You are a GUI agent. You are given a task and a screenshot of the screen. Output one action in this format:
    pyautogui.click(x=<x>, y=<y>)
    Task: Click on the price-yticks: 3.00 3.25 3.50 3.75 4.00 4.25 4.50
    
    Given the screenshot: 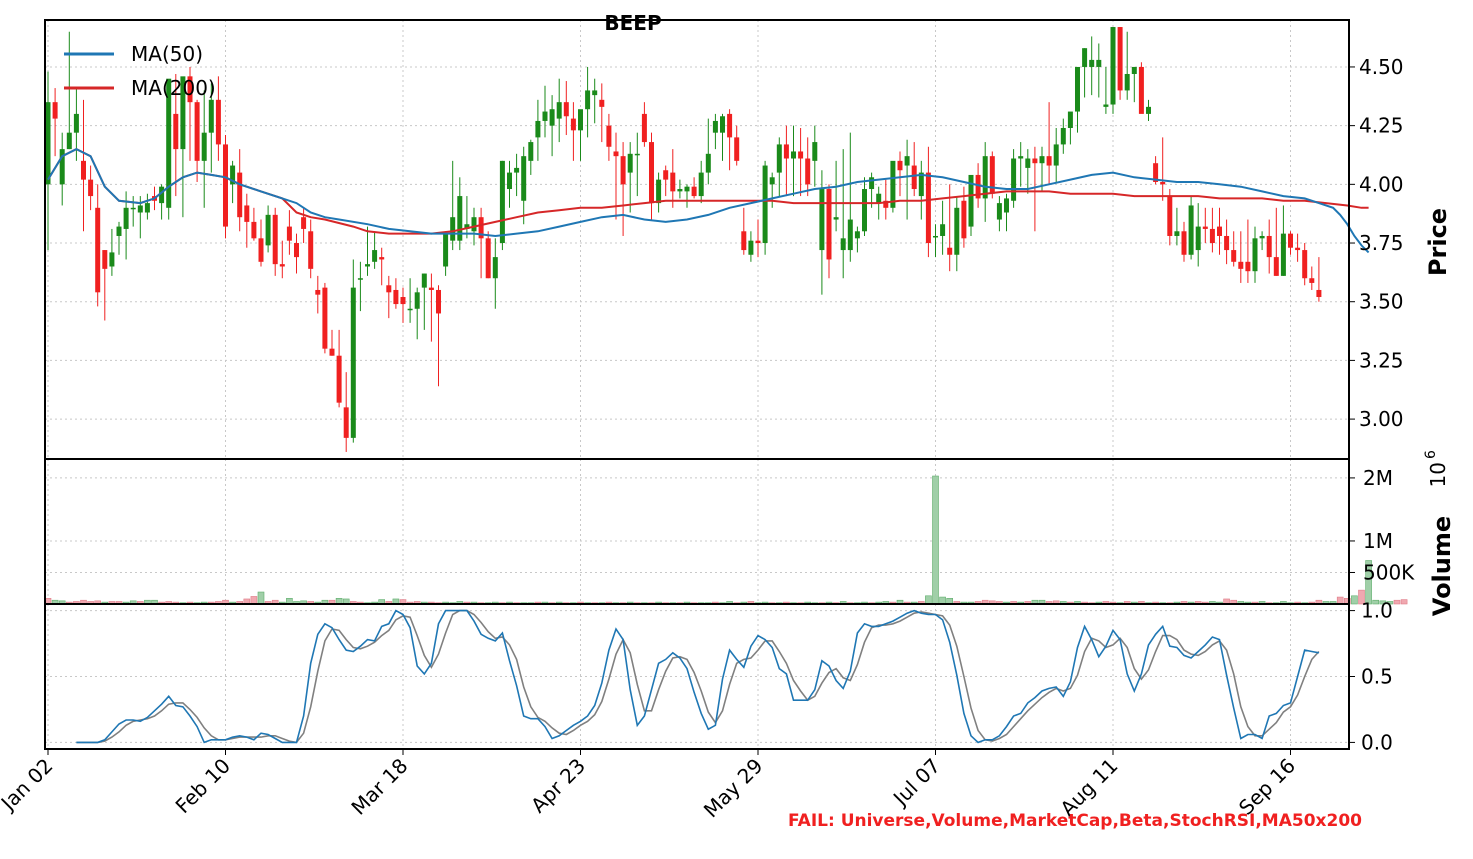 What is the action you would take?
    pyautogui.click(x=1376, y=243)
    